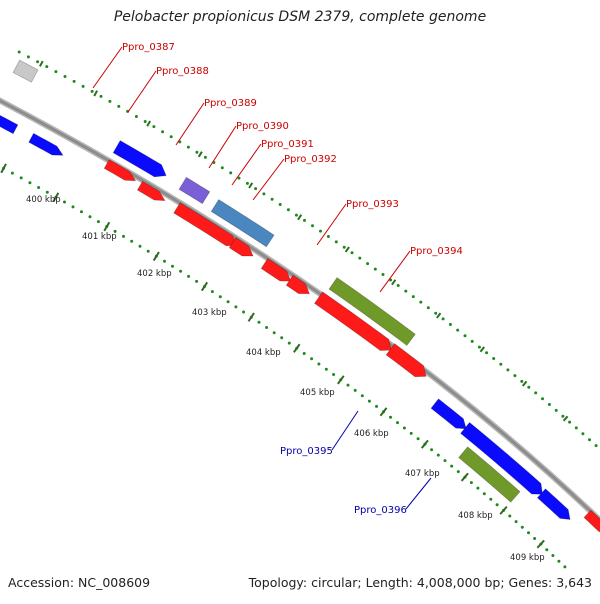  Describe the element at coordinates (182, 71) in the screenshot. I see `gene-label: Ppro_0388` at that location.